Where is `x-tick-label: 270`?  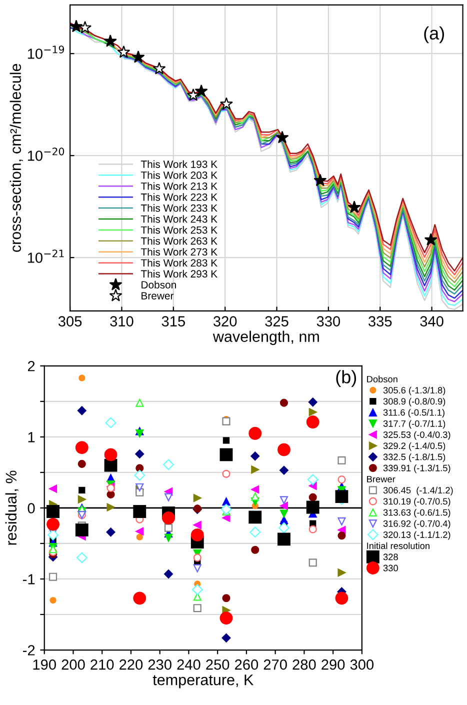
x-tick-label: 270 is located at coordinates (275, 664).